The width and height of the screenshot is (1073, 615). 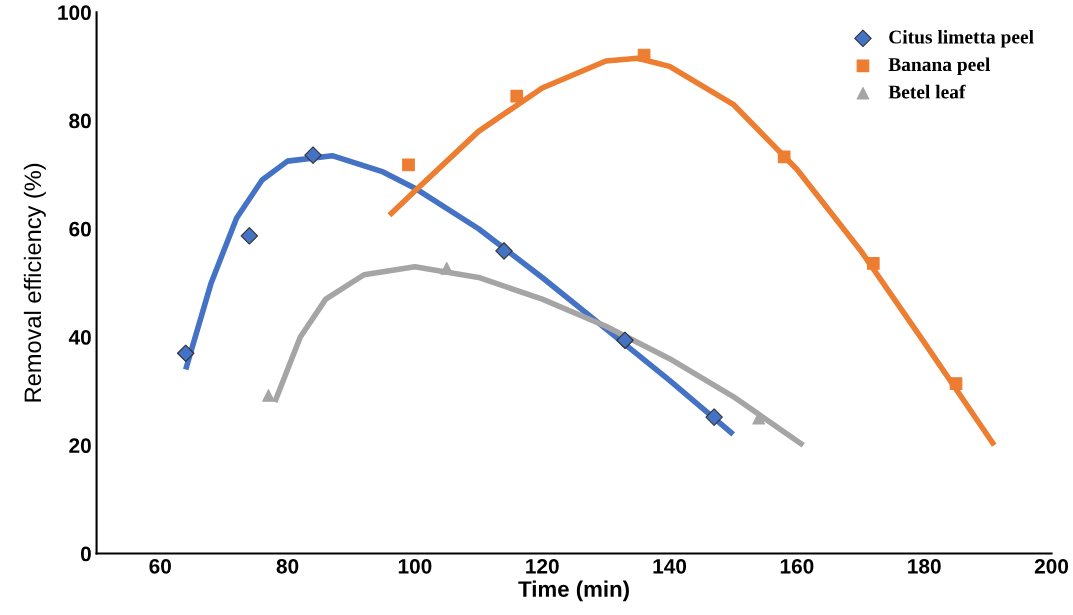 I want to click on x-tick-label: 80, so click(x=287, y=566).